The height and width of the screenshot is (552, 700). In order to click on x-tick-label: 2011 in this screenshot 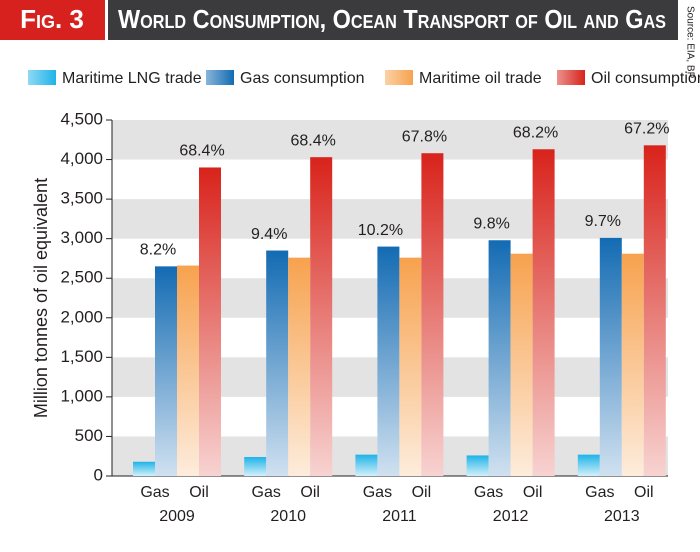, I will do `click(399, 516)`.